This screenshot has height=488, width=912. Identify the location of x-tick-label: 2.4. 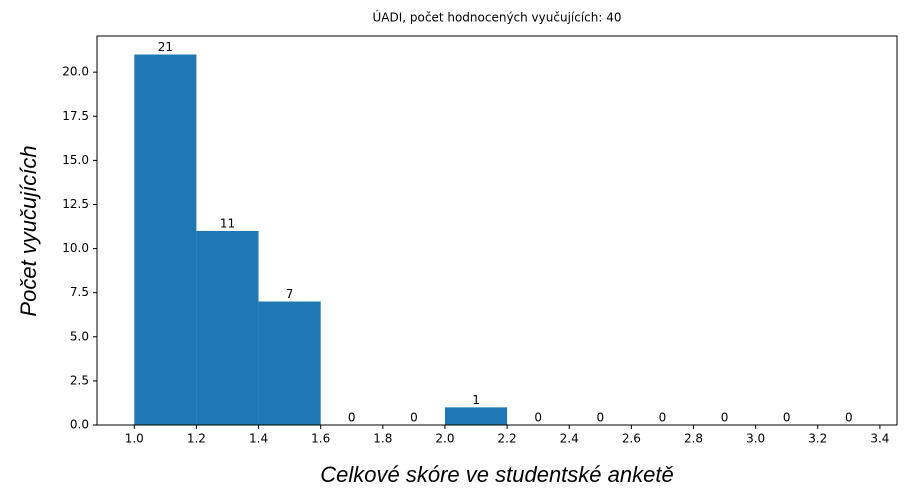
(569, 439).